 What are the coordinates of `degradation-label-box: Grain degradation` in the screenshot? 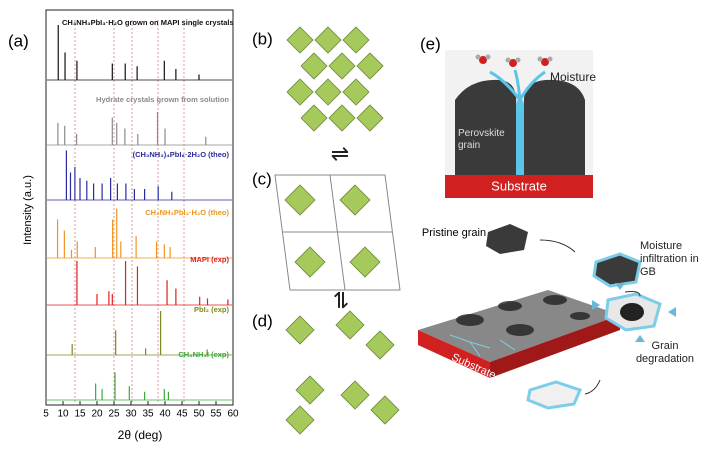 It's located at (665, 352).